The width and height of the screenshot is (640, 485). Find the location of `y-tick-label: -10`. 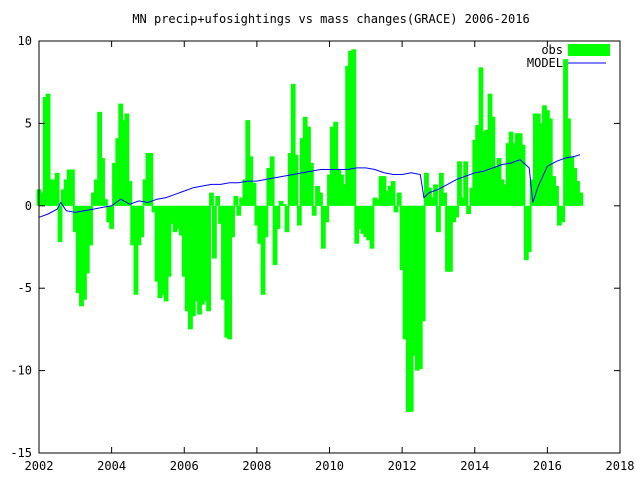

y-tick-label: -10 is located at coordinates (21, 371).